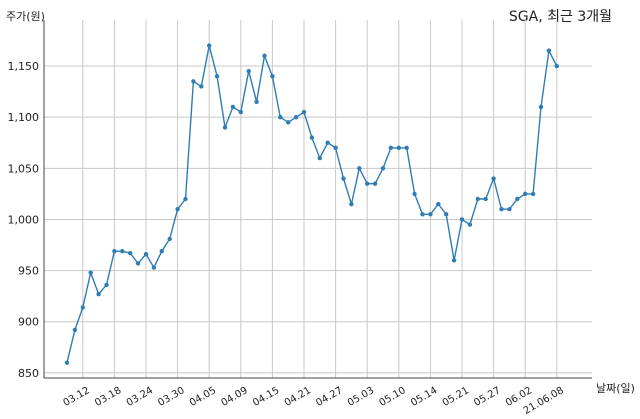 Image resolution: width=640 pixels, height=419 pixels. Describe the element at coordinates (424, 397) in the screenshot. I see `x-tick-label: 05.14` at that location.